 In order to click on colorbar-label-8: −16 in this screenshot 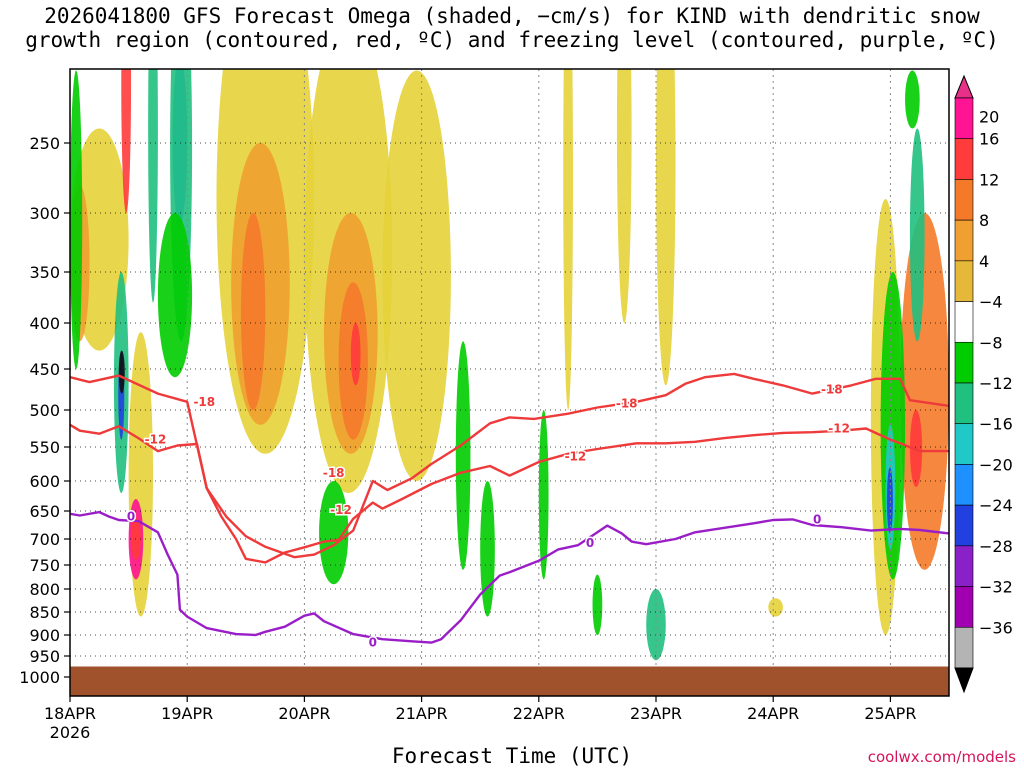, I will do `click(996, 424)`.